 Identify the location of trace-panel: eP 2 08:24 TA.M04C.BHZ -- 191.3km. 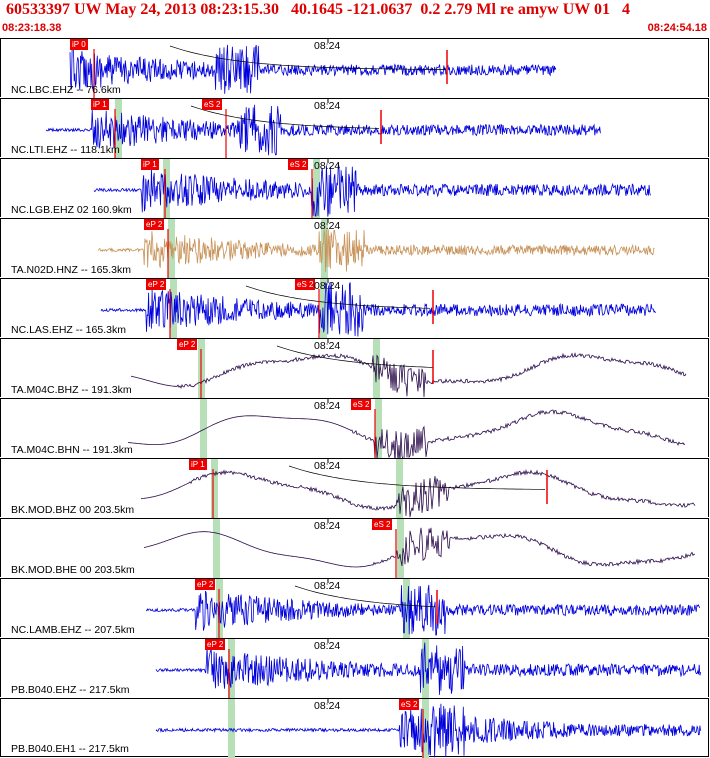
(354, 368).